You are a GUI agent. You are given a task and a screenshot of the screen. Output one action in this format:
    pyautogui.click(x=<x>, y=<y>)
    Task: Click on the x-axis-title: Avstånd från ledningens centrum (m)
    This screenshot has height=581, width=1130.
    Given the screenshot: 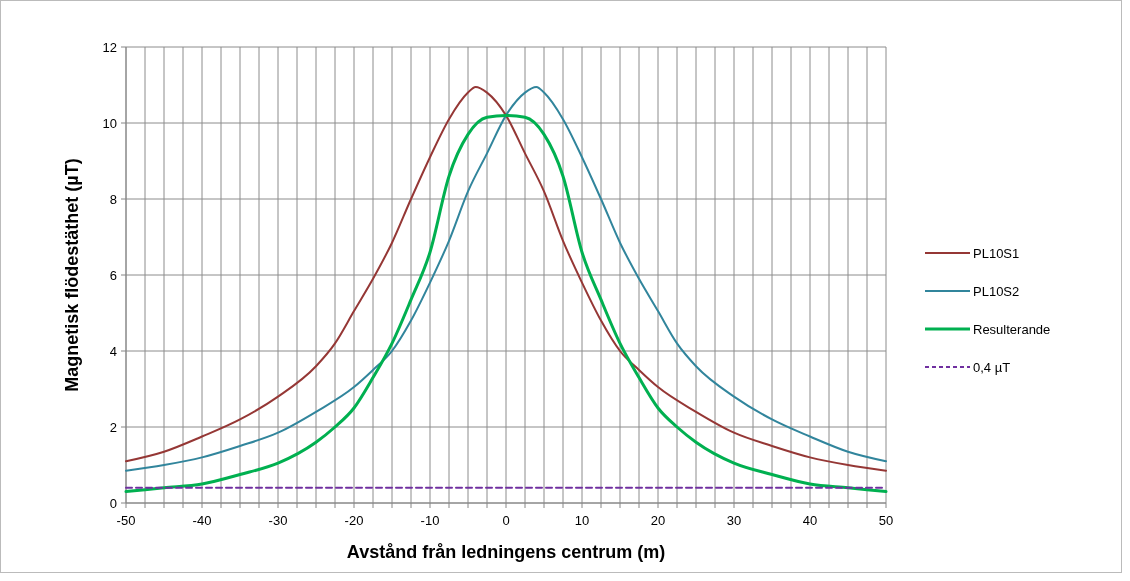 What is the action you would take?
    pyautogui.click(x=506, y=552)
    